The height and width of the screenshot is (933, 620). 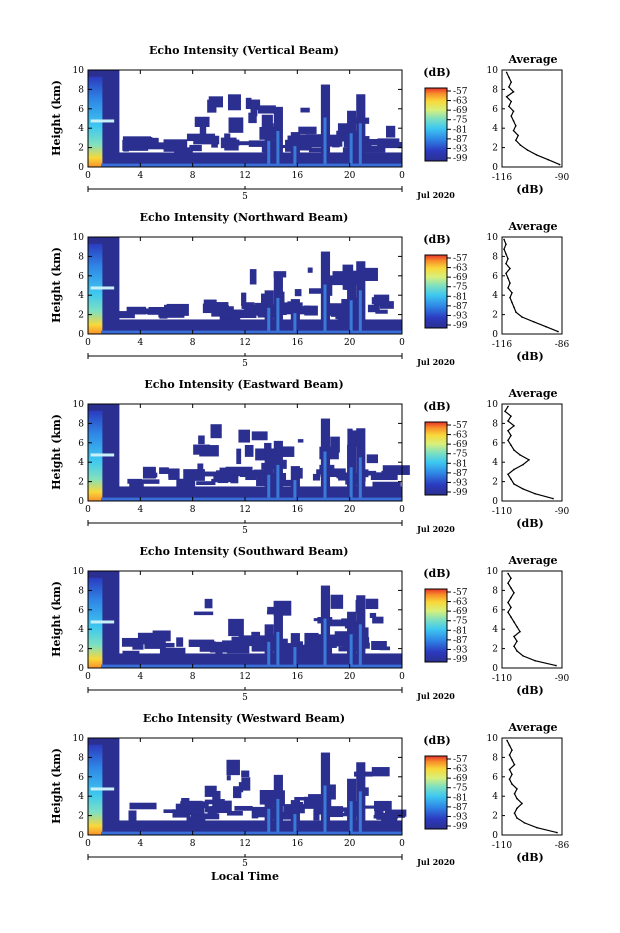 I want to click on colorbar-tick-label: -99, so click(x=460, y=827).